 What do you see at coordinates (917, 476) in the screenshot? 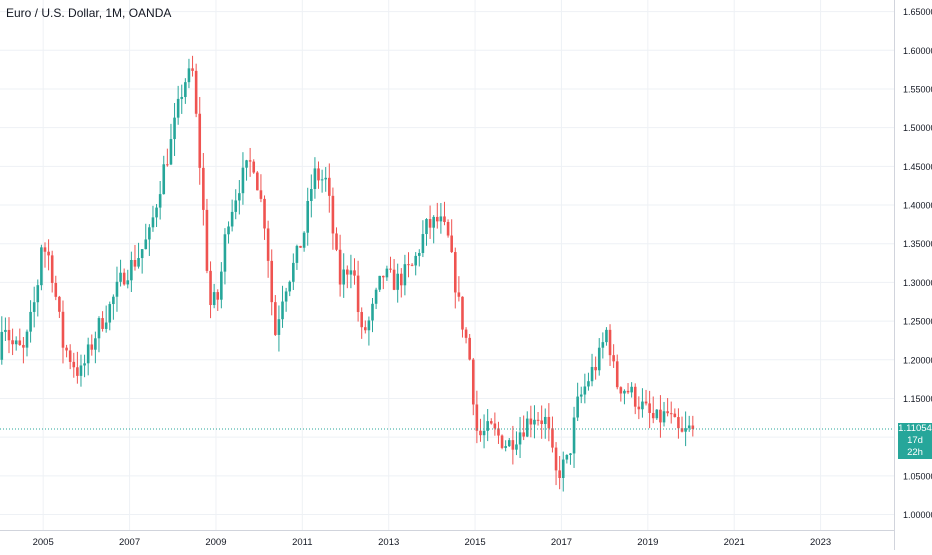
I see `y-tick-label: 1.05000` at bounding box center [917, 476].